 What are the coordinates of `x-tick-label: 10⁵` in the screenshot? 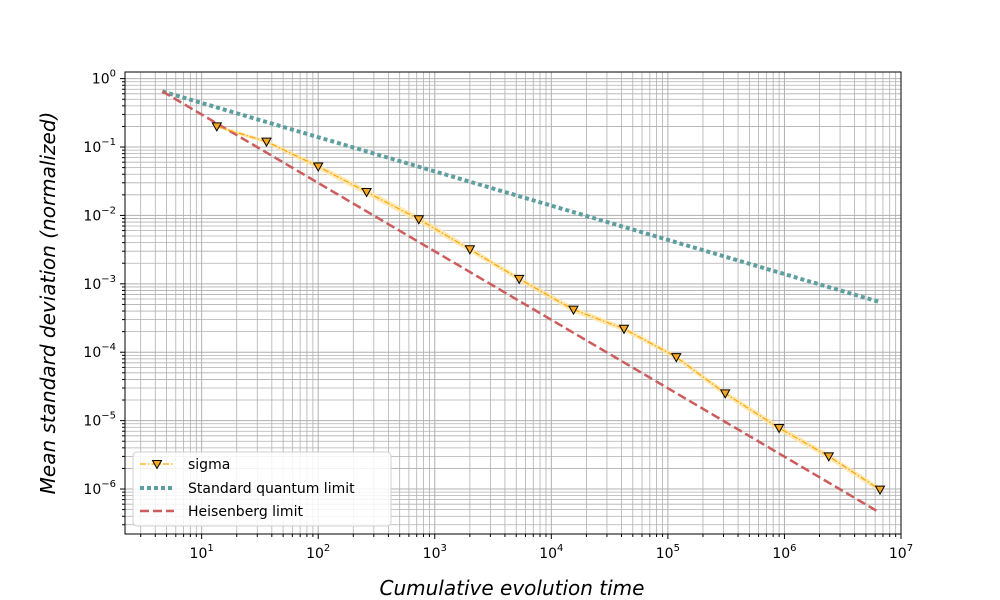 It's located at (668, 552).